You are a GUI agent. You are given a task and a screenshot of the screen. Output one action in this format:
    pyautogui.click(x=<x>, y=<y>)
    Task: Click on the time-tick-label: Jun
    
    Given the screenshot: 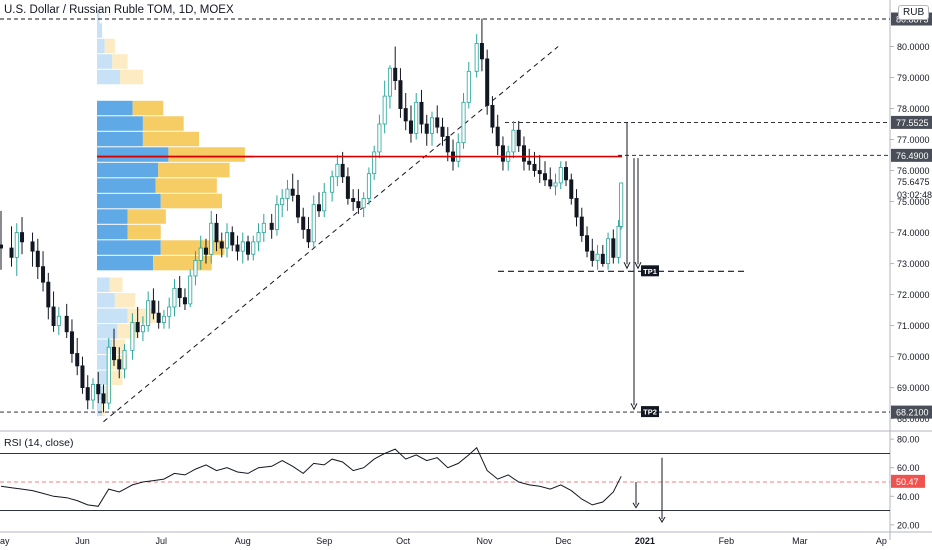 What is the action you would take?
    pyautogui.click(x=82, y=541)
    